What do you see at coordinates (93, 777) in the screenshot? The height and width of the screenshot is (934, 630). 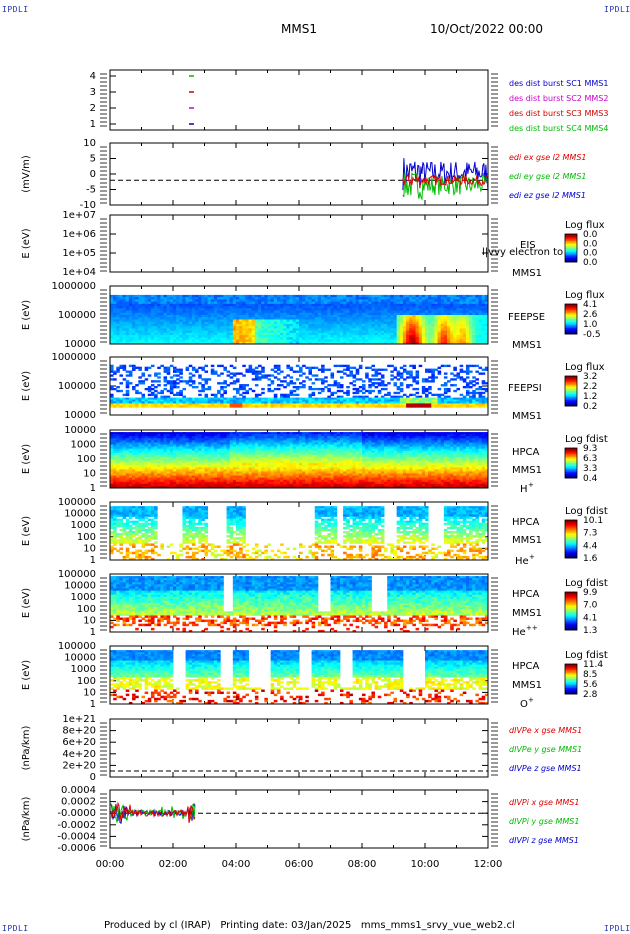 I see `y-tick-label: 0` at bounding box center [93, 777].